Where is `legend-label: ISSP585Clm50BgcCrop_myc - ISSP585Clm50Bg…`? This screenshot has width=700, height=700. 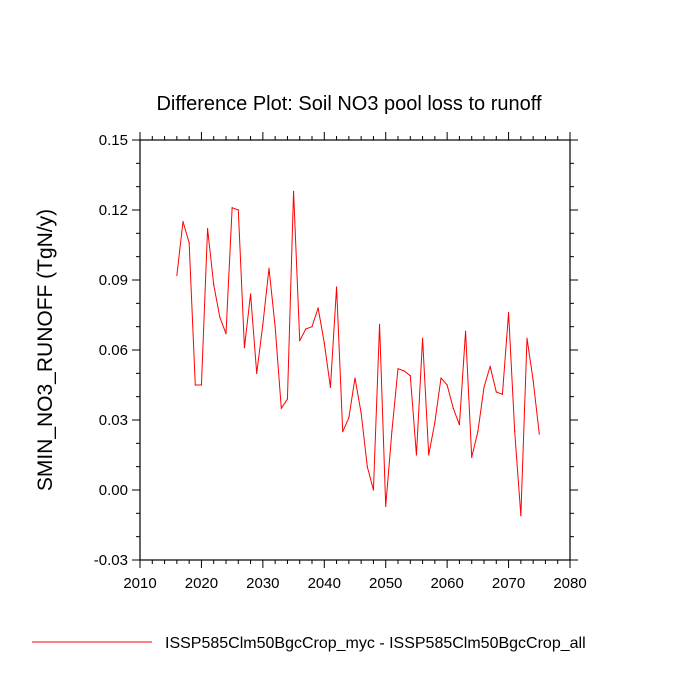 legend-label: ISSP585Clm50BgcCrop_myc - ISSP585Clm50Bg… is located at coordinates (375, 643).